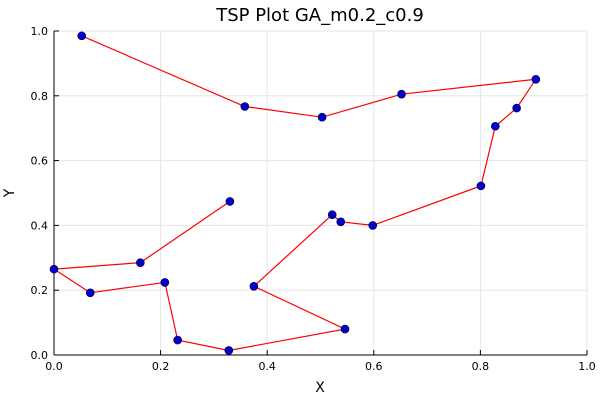  Describe the element at coordinates (481, 366) in the screenshot. I see `x-tick-label: 0.8` at that location.